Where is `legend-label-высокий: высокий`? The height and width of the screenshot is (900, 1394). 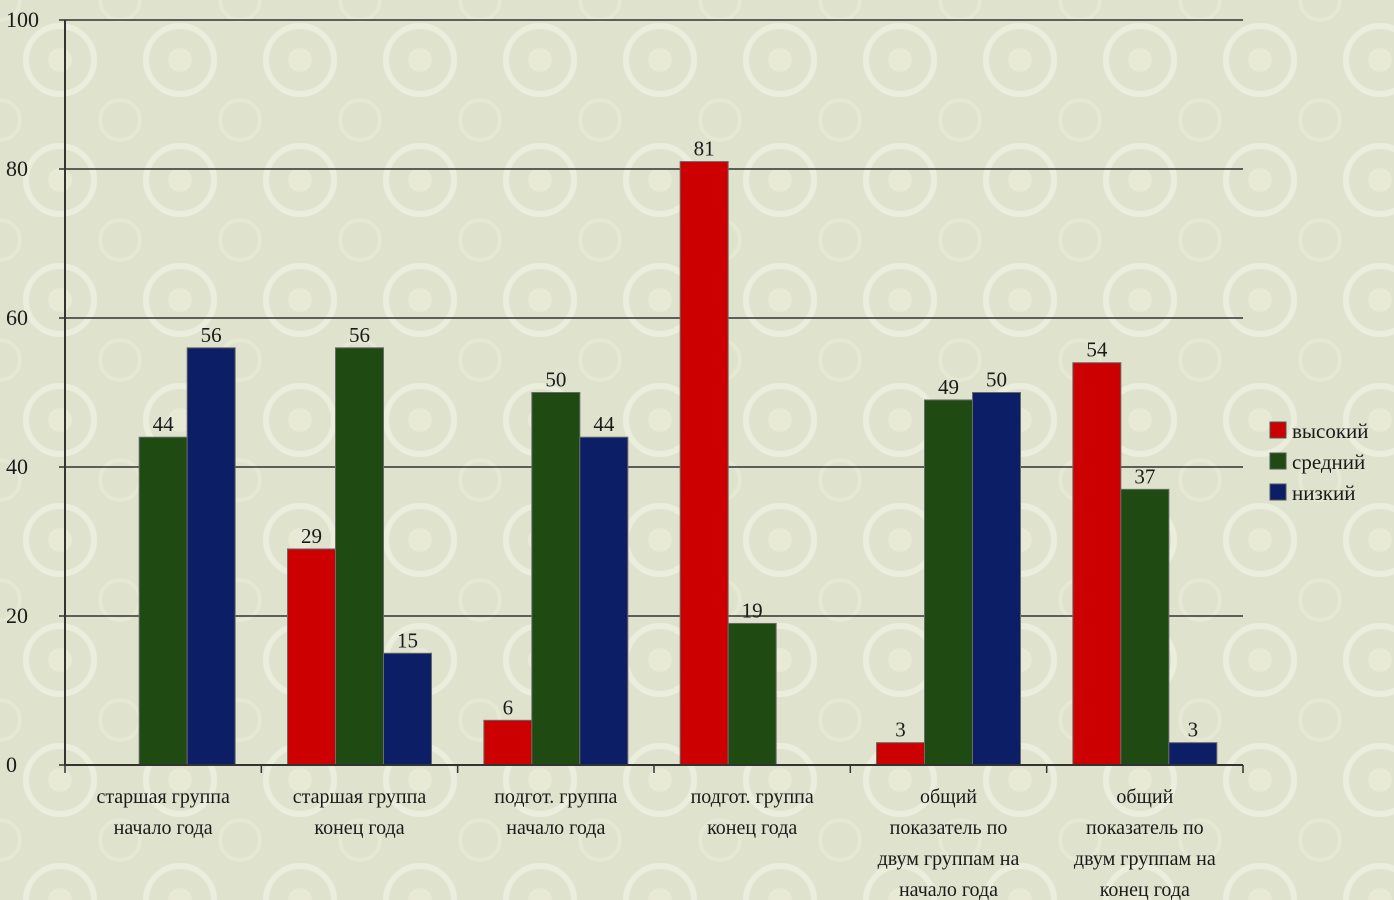 legend-label-высокий: высокий is located at coordinates (1330, 431).